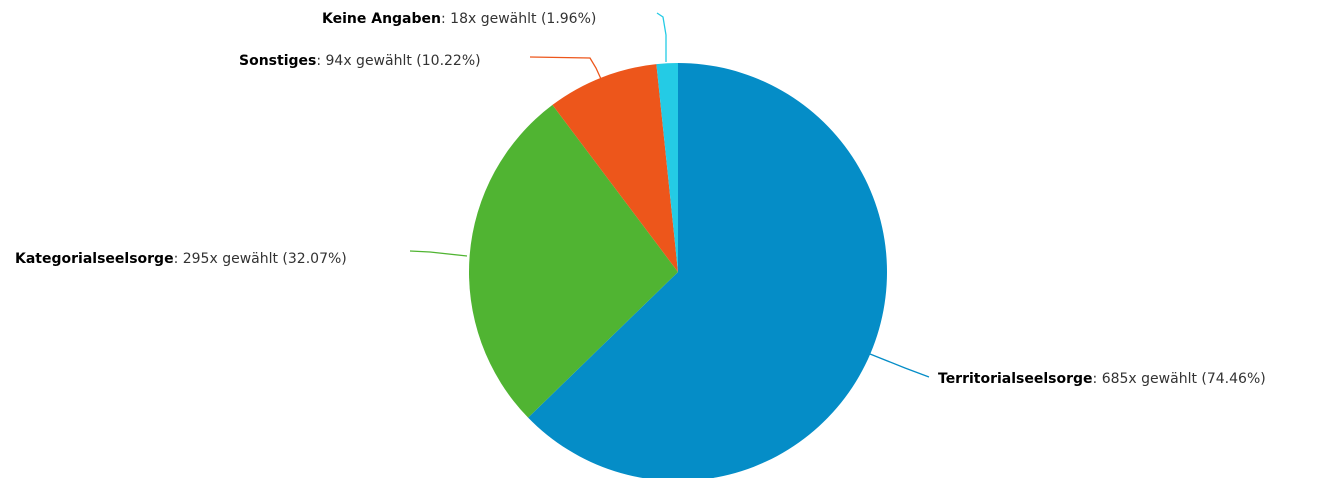 Image resolution: width=1328 pixels, height=478 pixels. Describe the element at coordinates (438, 253) in the screenshot. I see `connector-kategorialseelsorge` at that location.